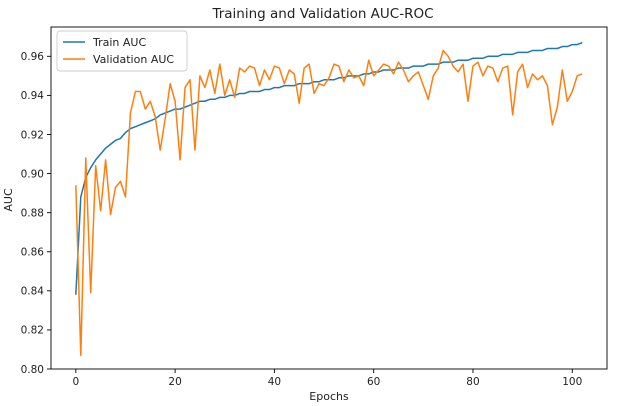 The height and width of the screenshot is (406, 618). Describe the element at coordinates (8, 200) in the screenshot. I see `y-axis-label: AUC` at that location.